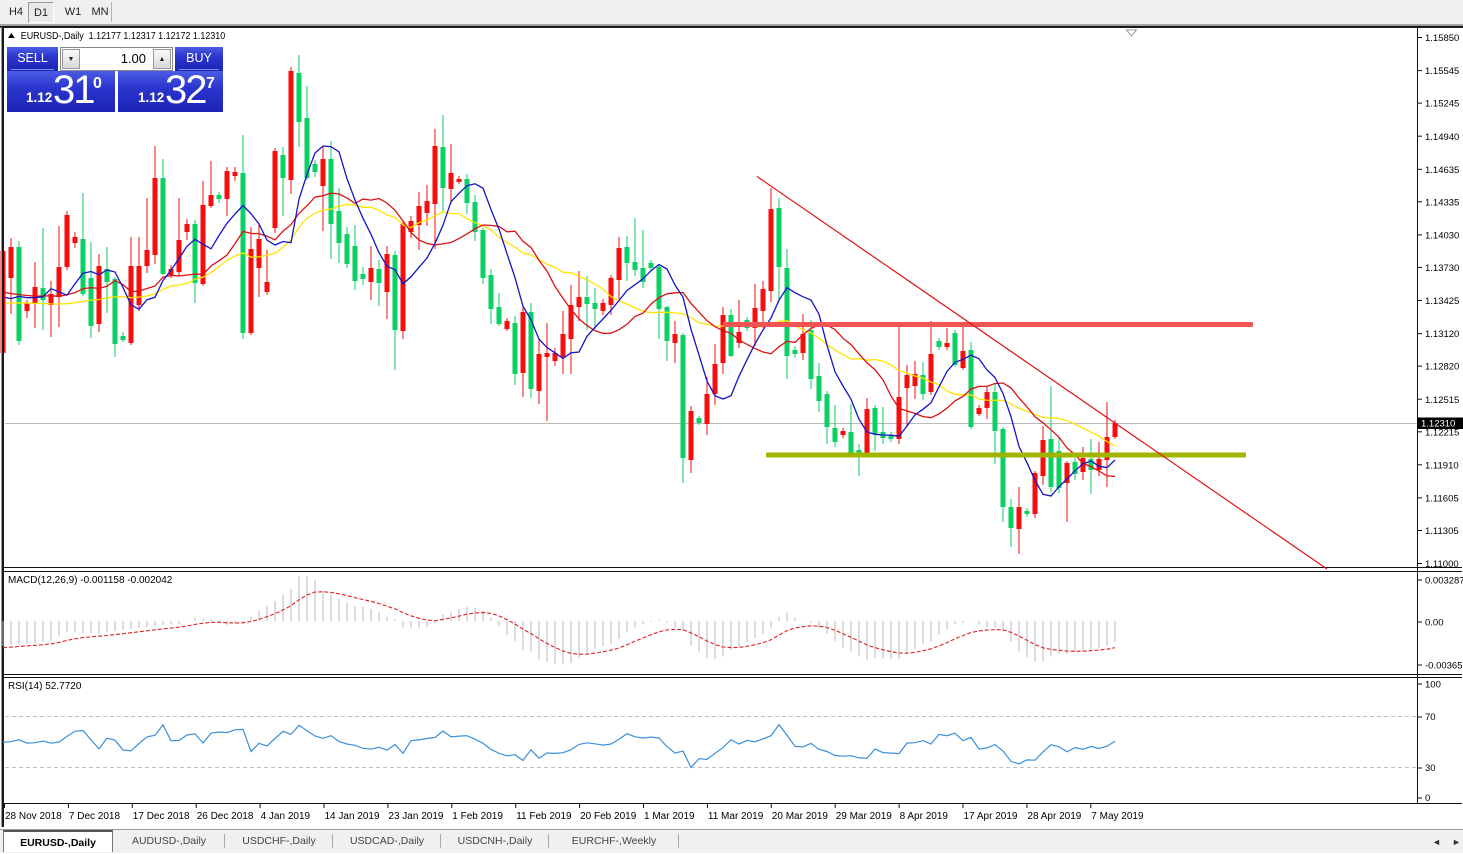  I want to click on svg-text: 0.00, so click(1434, 623).